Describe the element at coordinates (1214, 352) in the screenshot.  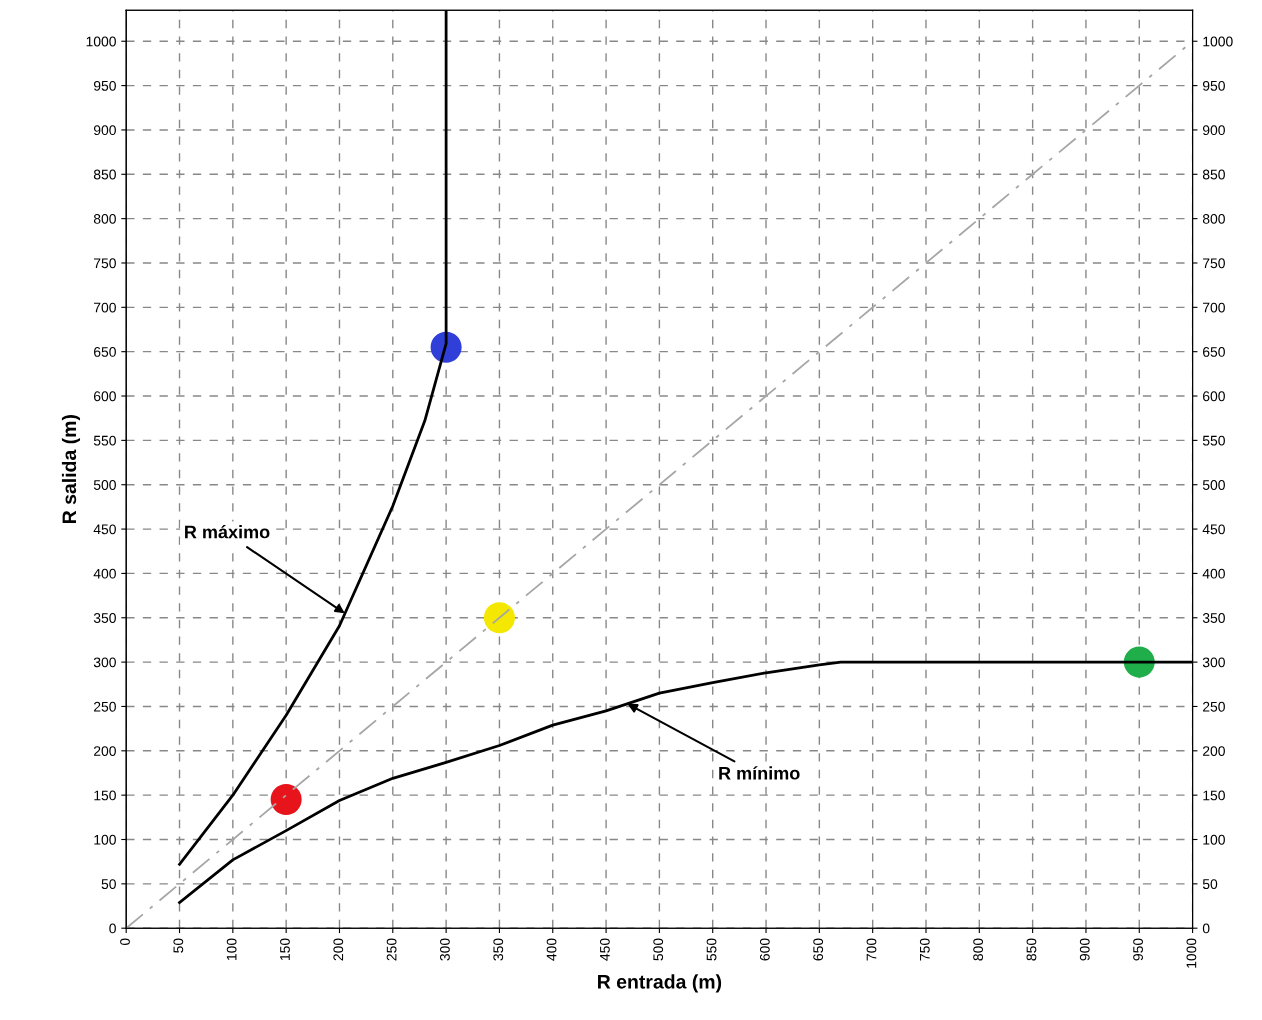
I see `y2-tick-label: 650` at that location.